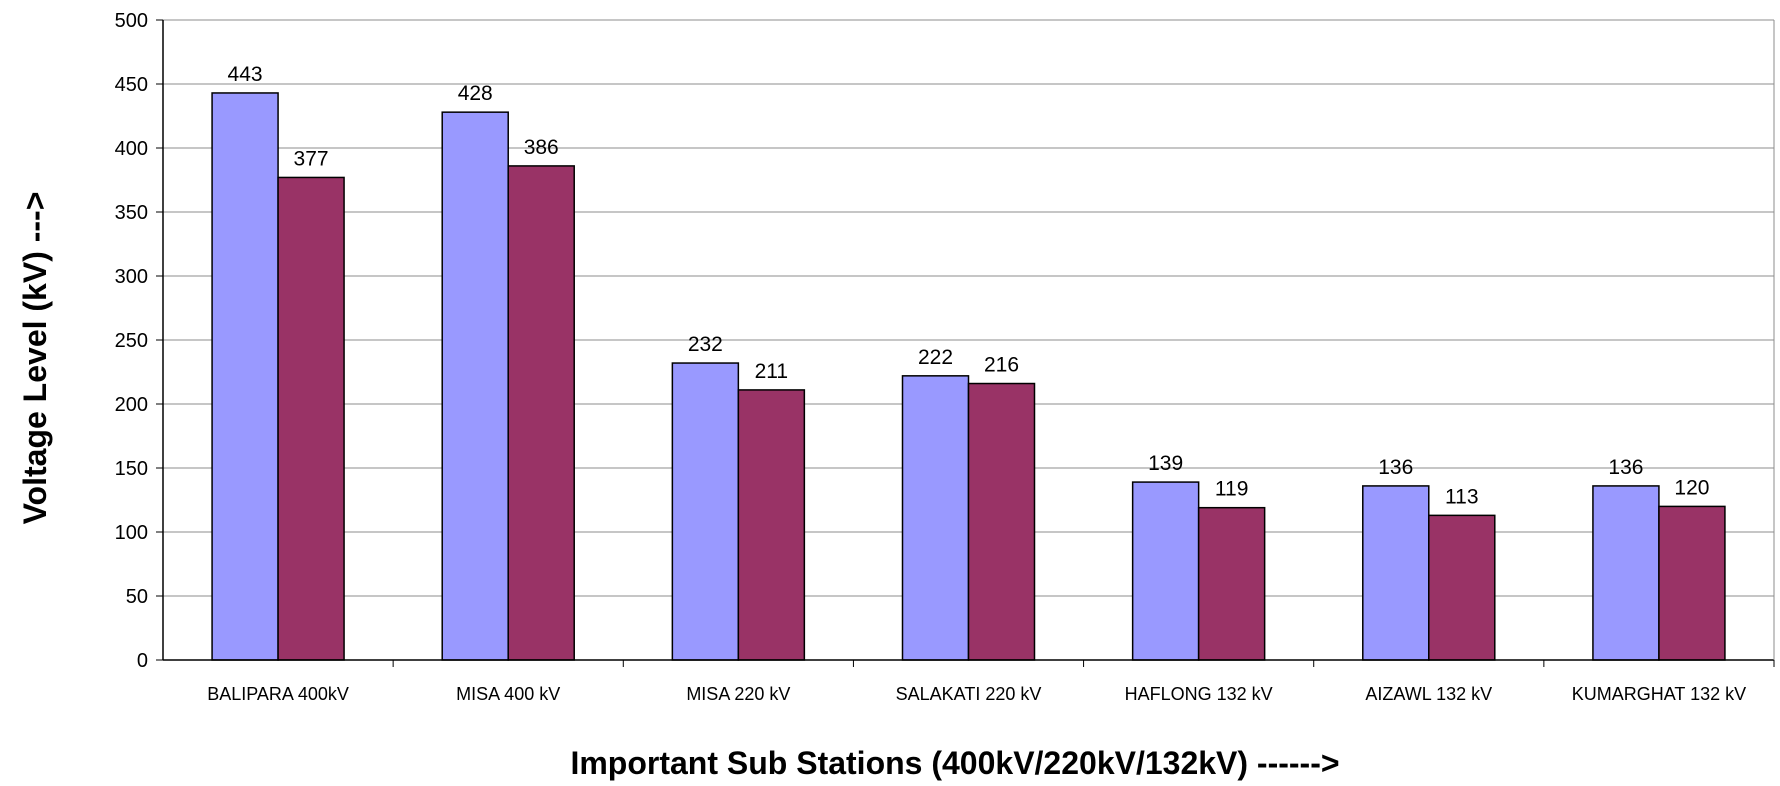 The image size is (1780, 786). I want to click on data-label: 216, so click(1001, 365).